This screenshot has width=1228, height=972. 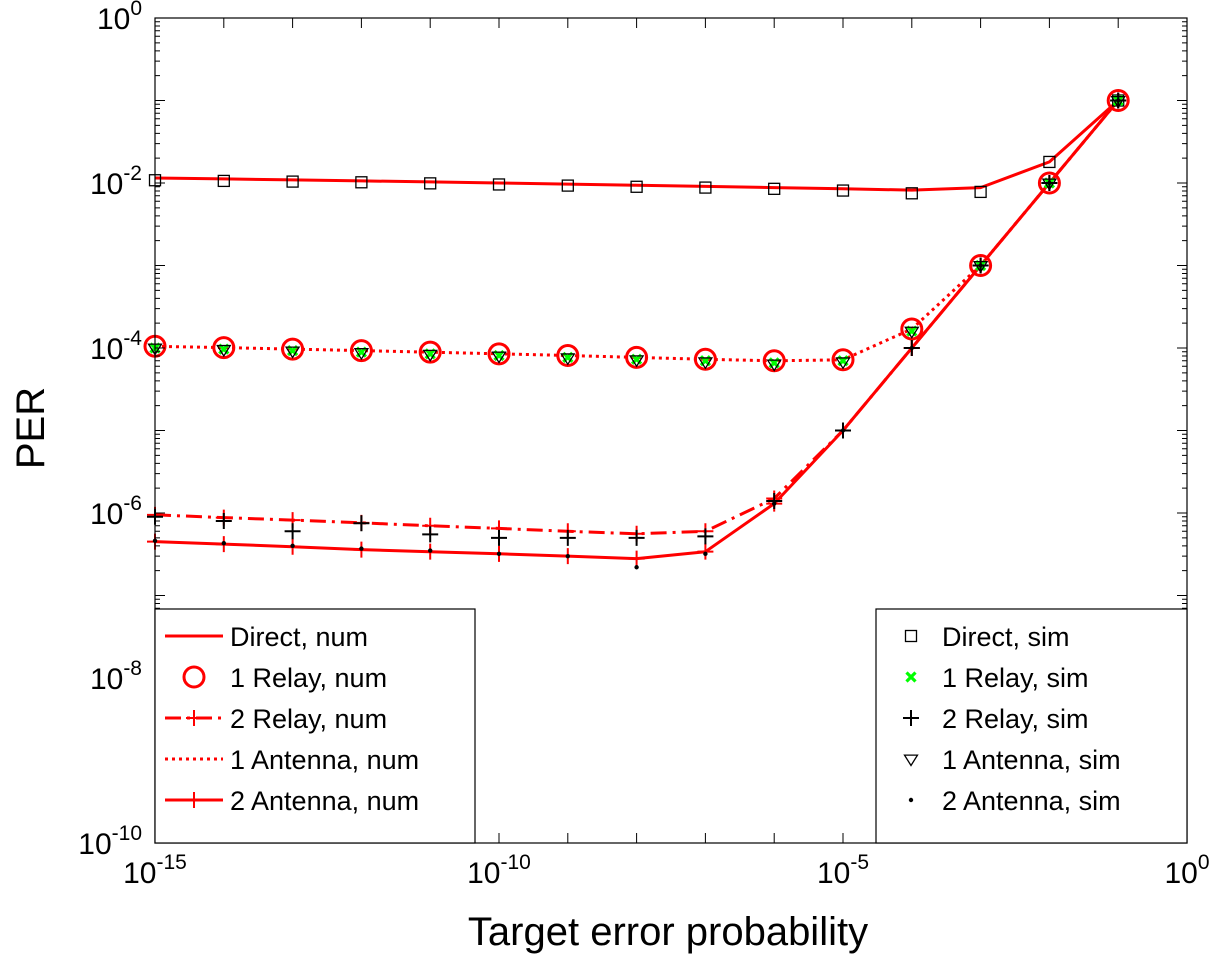 I want to click on legend-label: 2 Relay, num, so click(x=308, y=719).